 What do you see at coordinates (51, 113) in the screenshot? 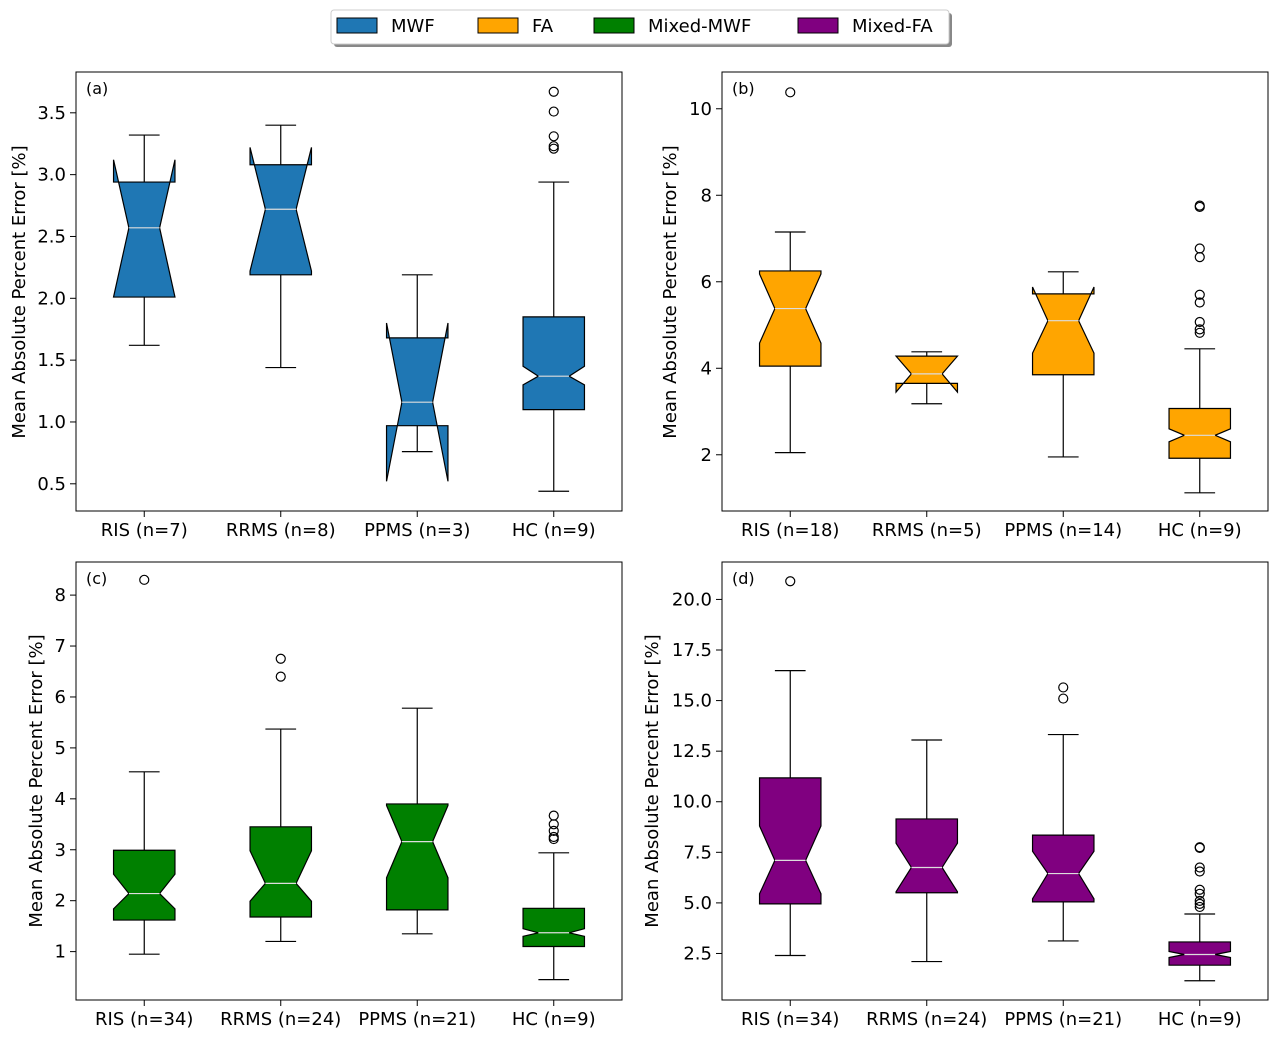
I see `y-tick-label: 3.5` at bounding box center [51, 113].